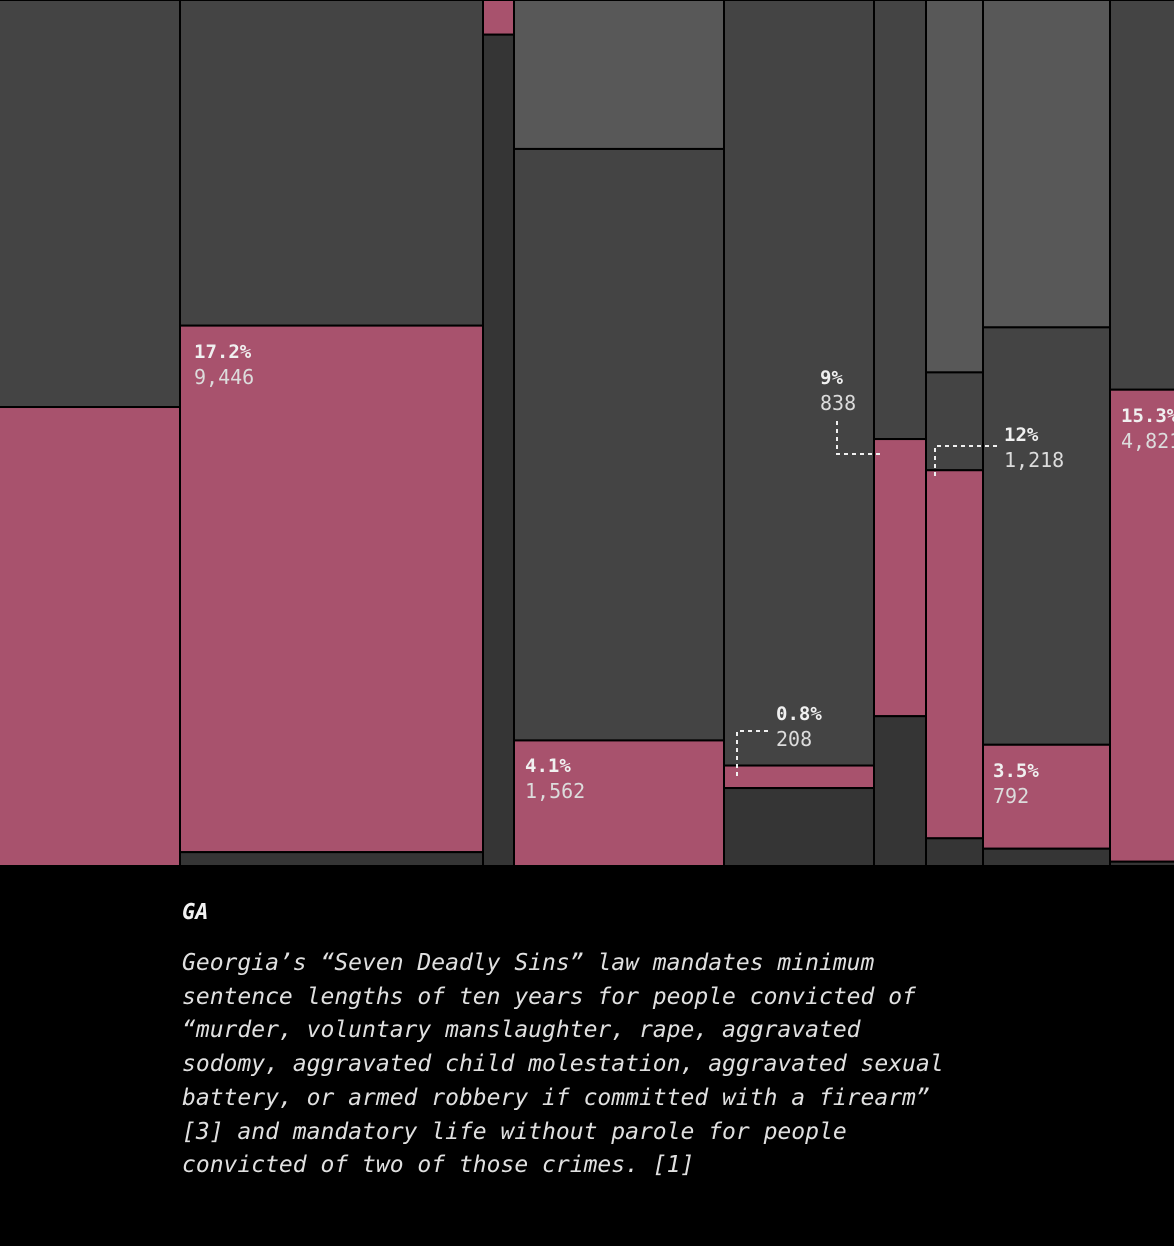 The image size is (1174, 1246). What do you see at coordinates (548, 766) in the screenshot?
I see `data-label-percent: 4.1%` at bounding box center [548, 766].